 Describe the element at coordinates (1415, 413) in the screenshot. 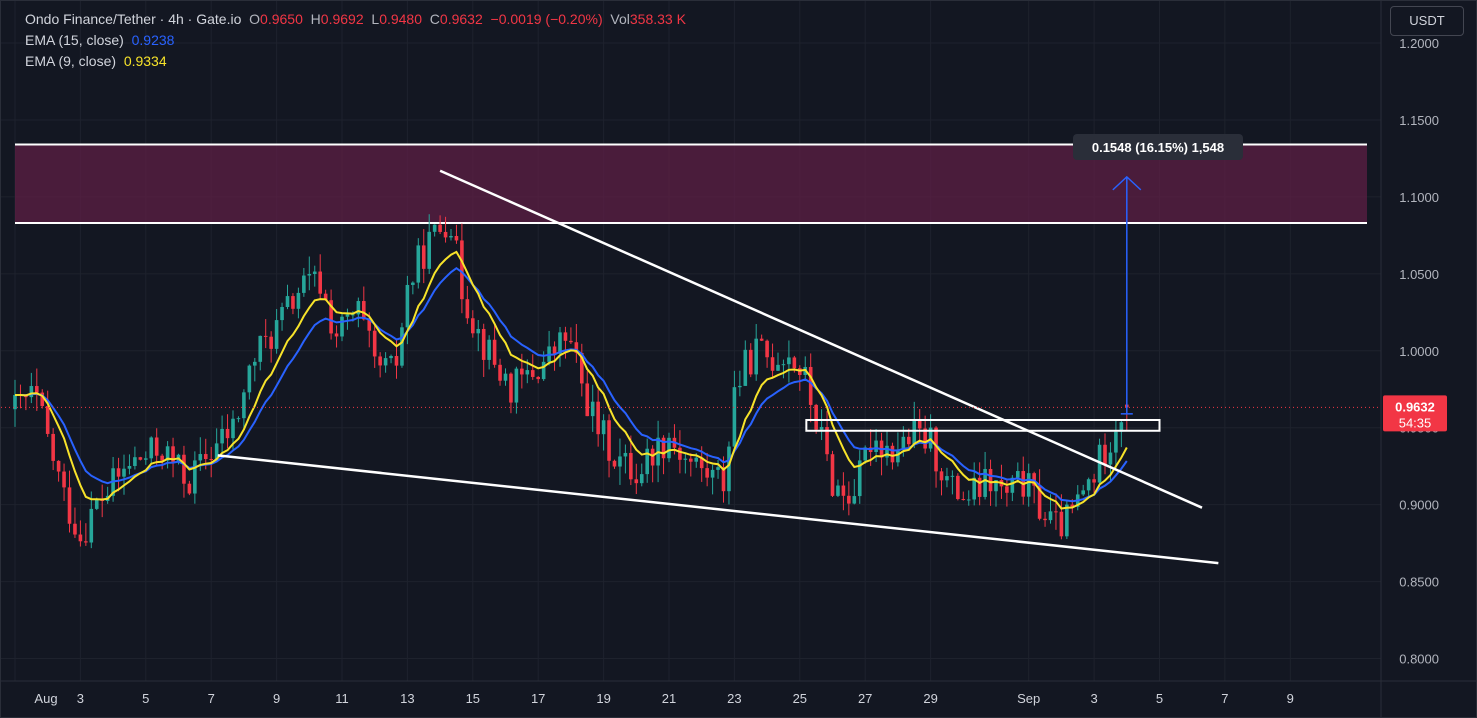

I see `last-price-tag-bg` at that location.